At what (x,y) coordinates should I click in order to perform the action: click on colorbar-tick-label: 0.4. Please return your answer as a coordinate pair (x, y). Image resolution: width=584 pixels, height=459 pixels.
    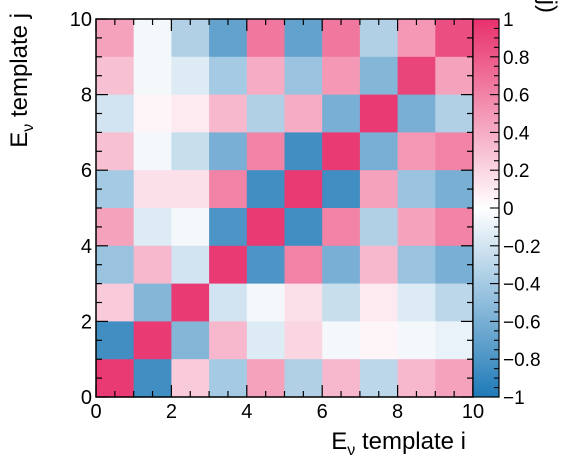
    Looking at the image, I should click on (516, 133).